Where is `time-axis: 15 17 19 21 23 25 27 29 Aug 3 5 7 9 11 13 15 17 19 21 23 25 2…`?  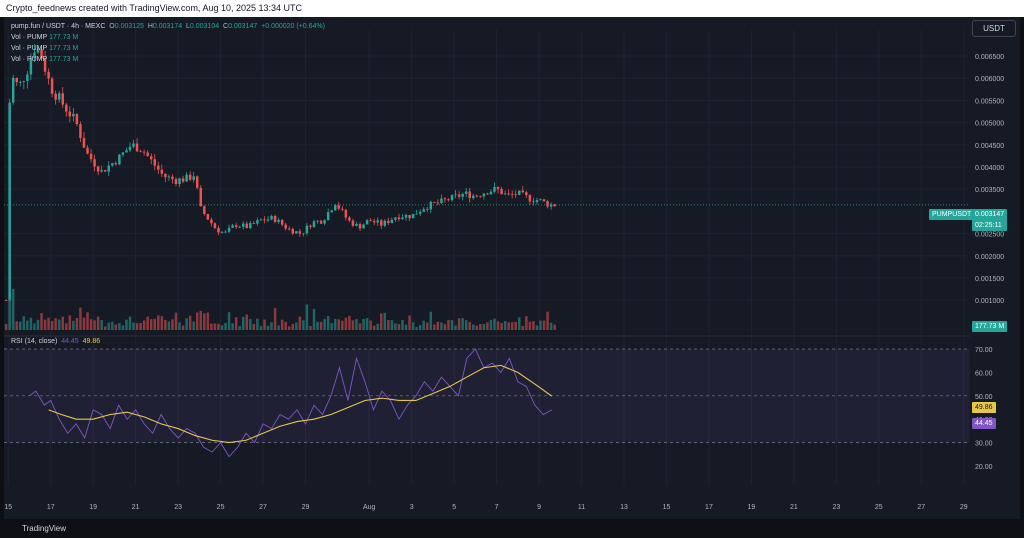 time-axis: 15 17 19 21 23 25 27 29 Aug 3 5 7 9 11 13 15 17 19 21 23 25 2… is located at coordinates (485, 507).